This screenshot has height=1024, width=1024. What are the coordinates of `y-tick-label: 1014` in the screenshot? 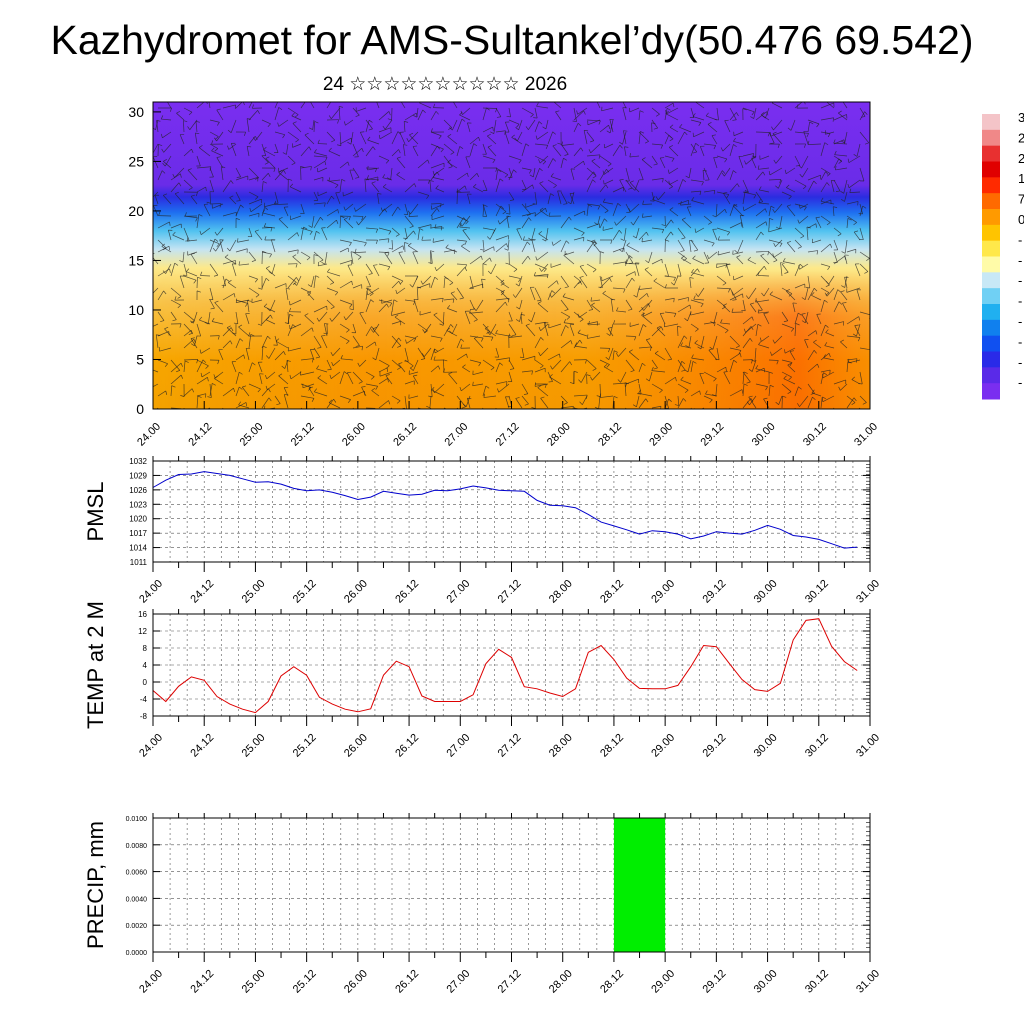 It's located at (138, 548).